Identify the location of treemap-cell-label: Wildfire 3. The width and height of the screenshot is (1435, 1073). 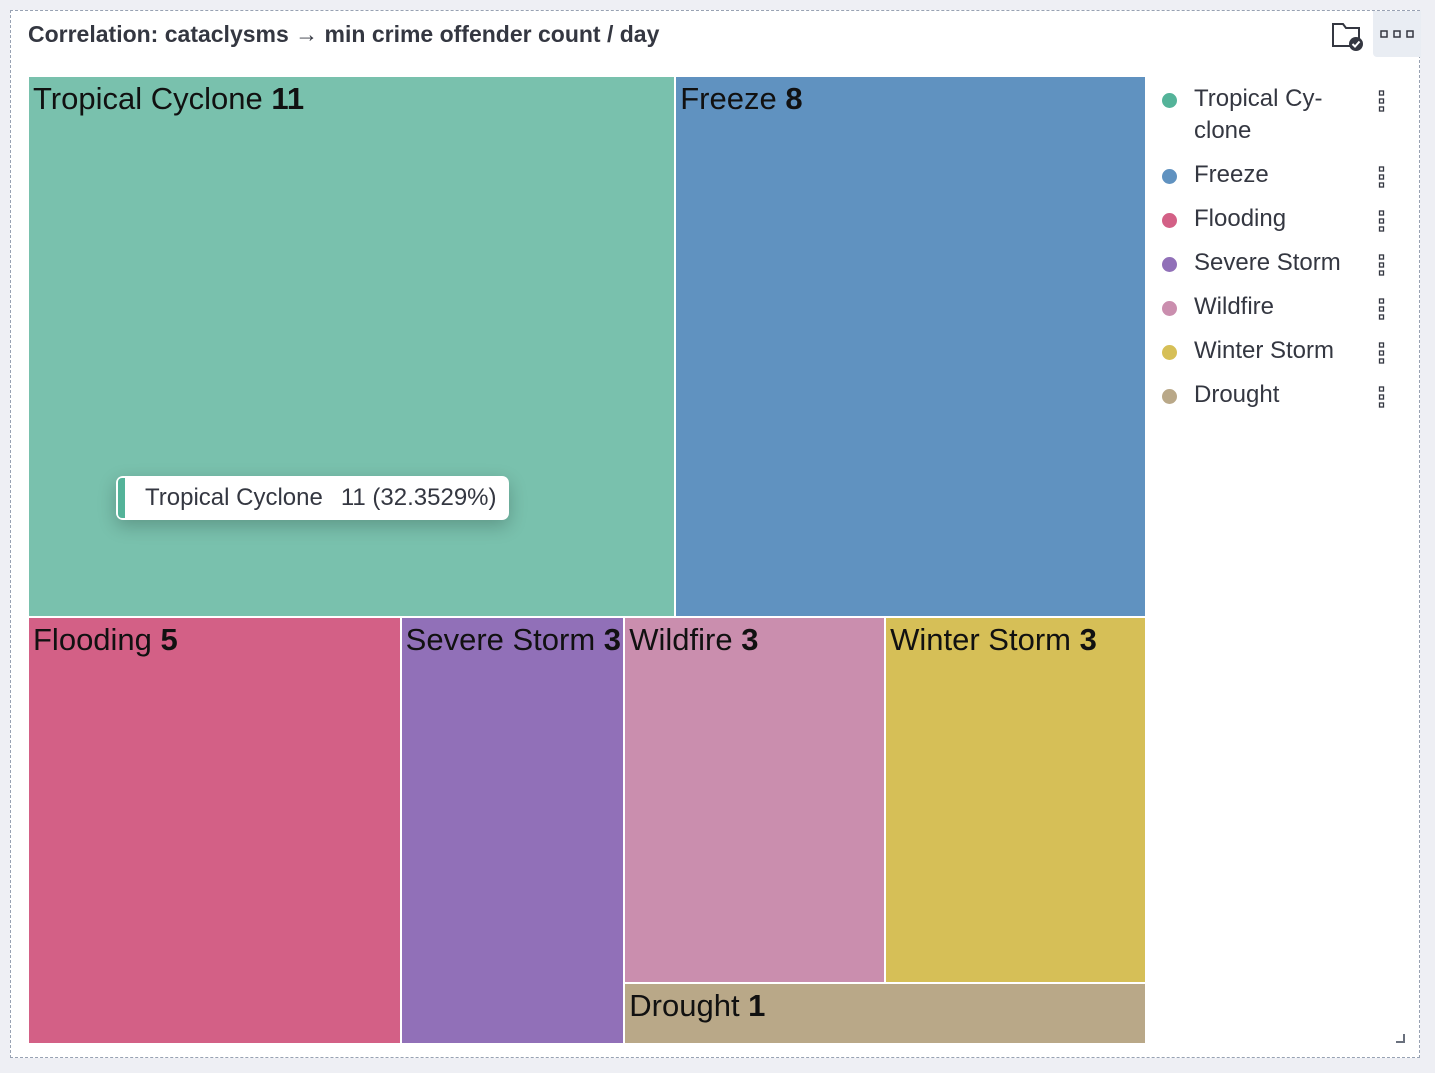
(693, 639).